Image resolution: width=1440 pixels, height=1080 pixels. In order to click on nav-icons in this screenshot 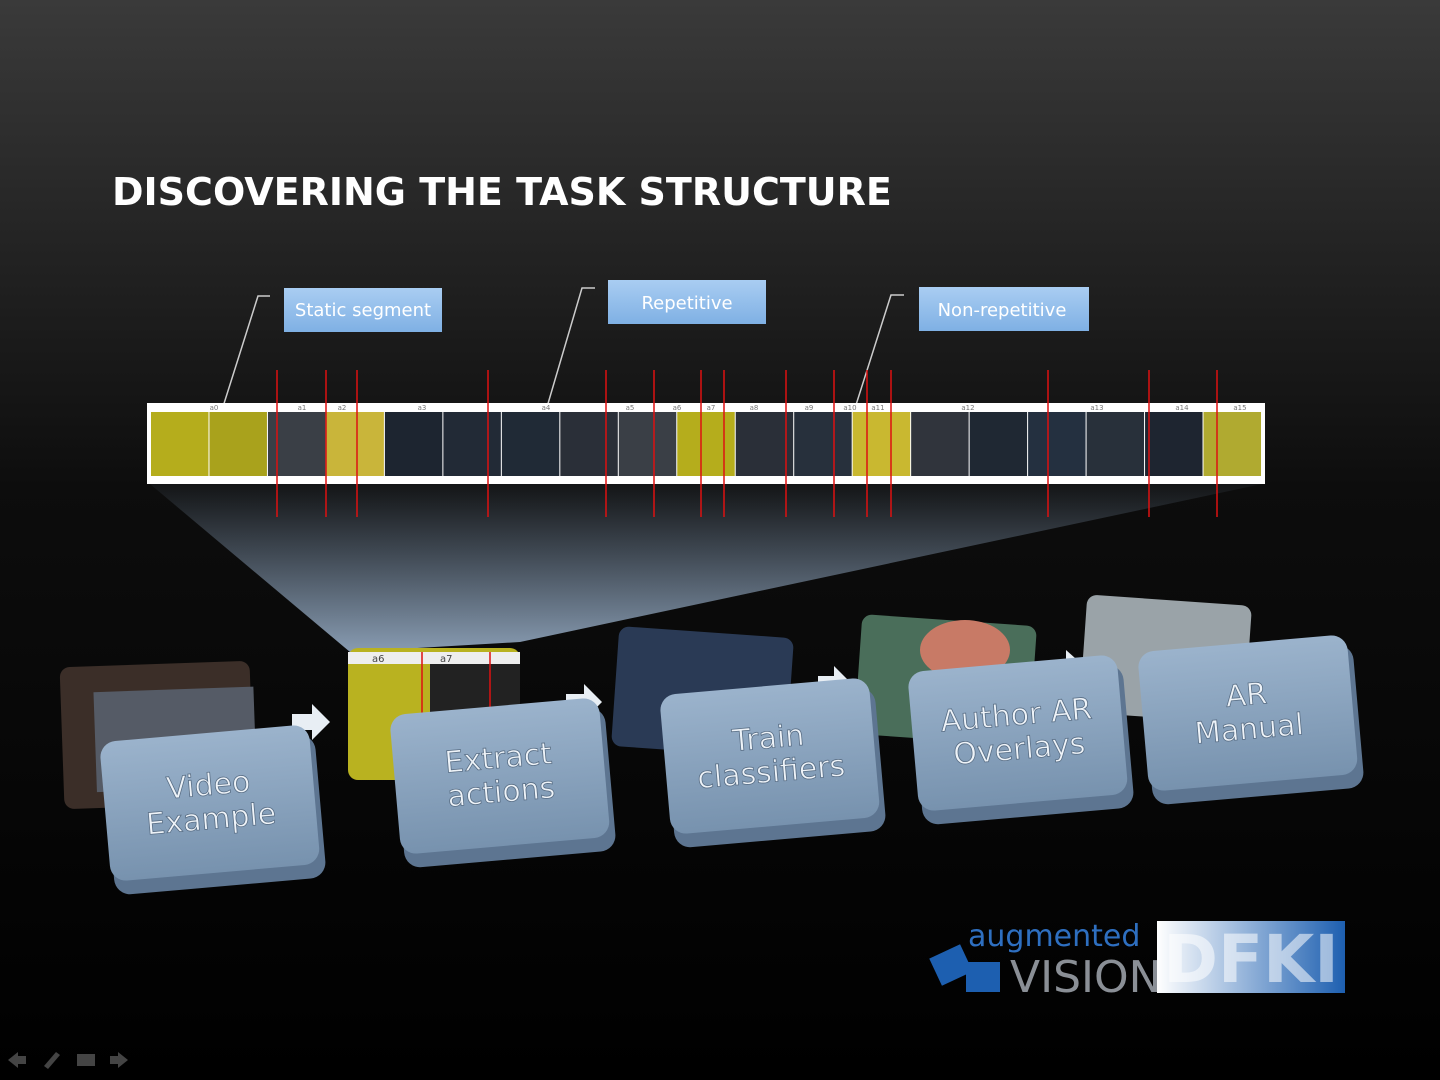, I will do `click(68, 1060)`.